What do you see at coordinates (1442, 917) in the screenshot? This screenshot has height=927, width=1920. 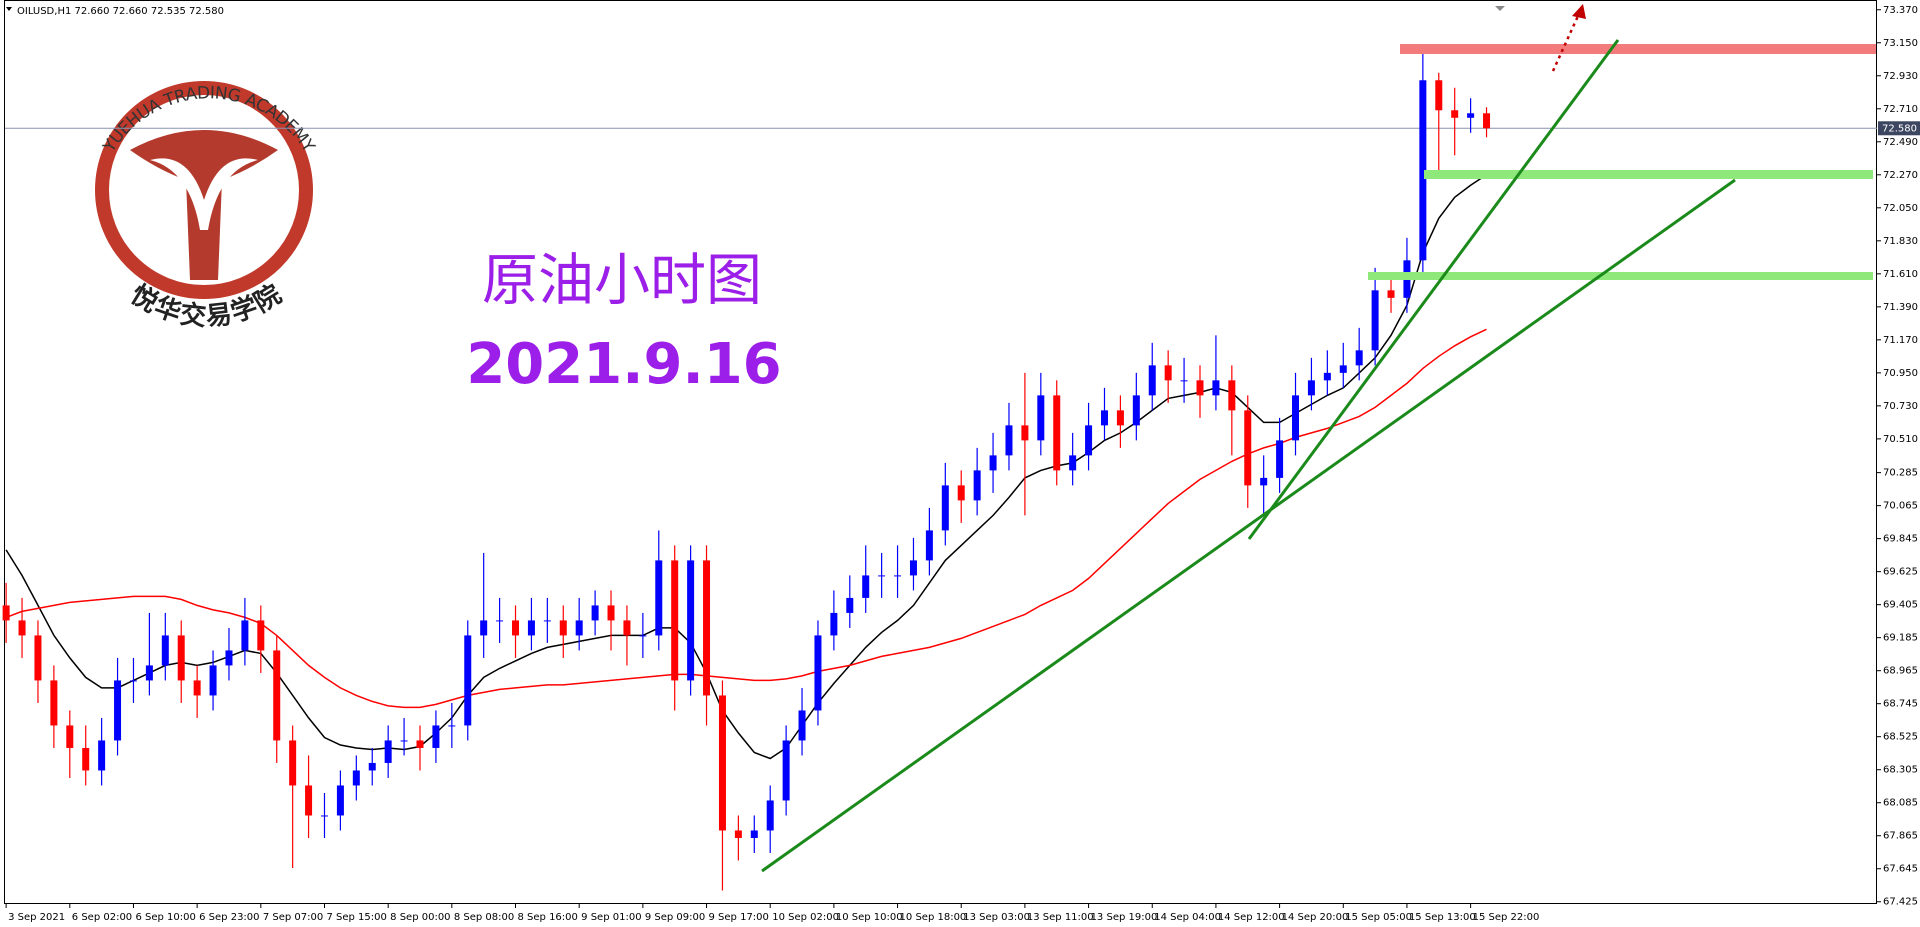 I see `x-tick-label: 15 Sep 13:00` at bounding box center [1442, 917].